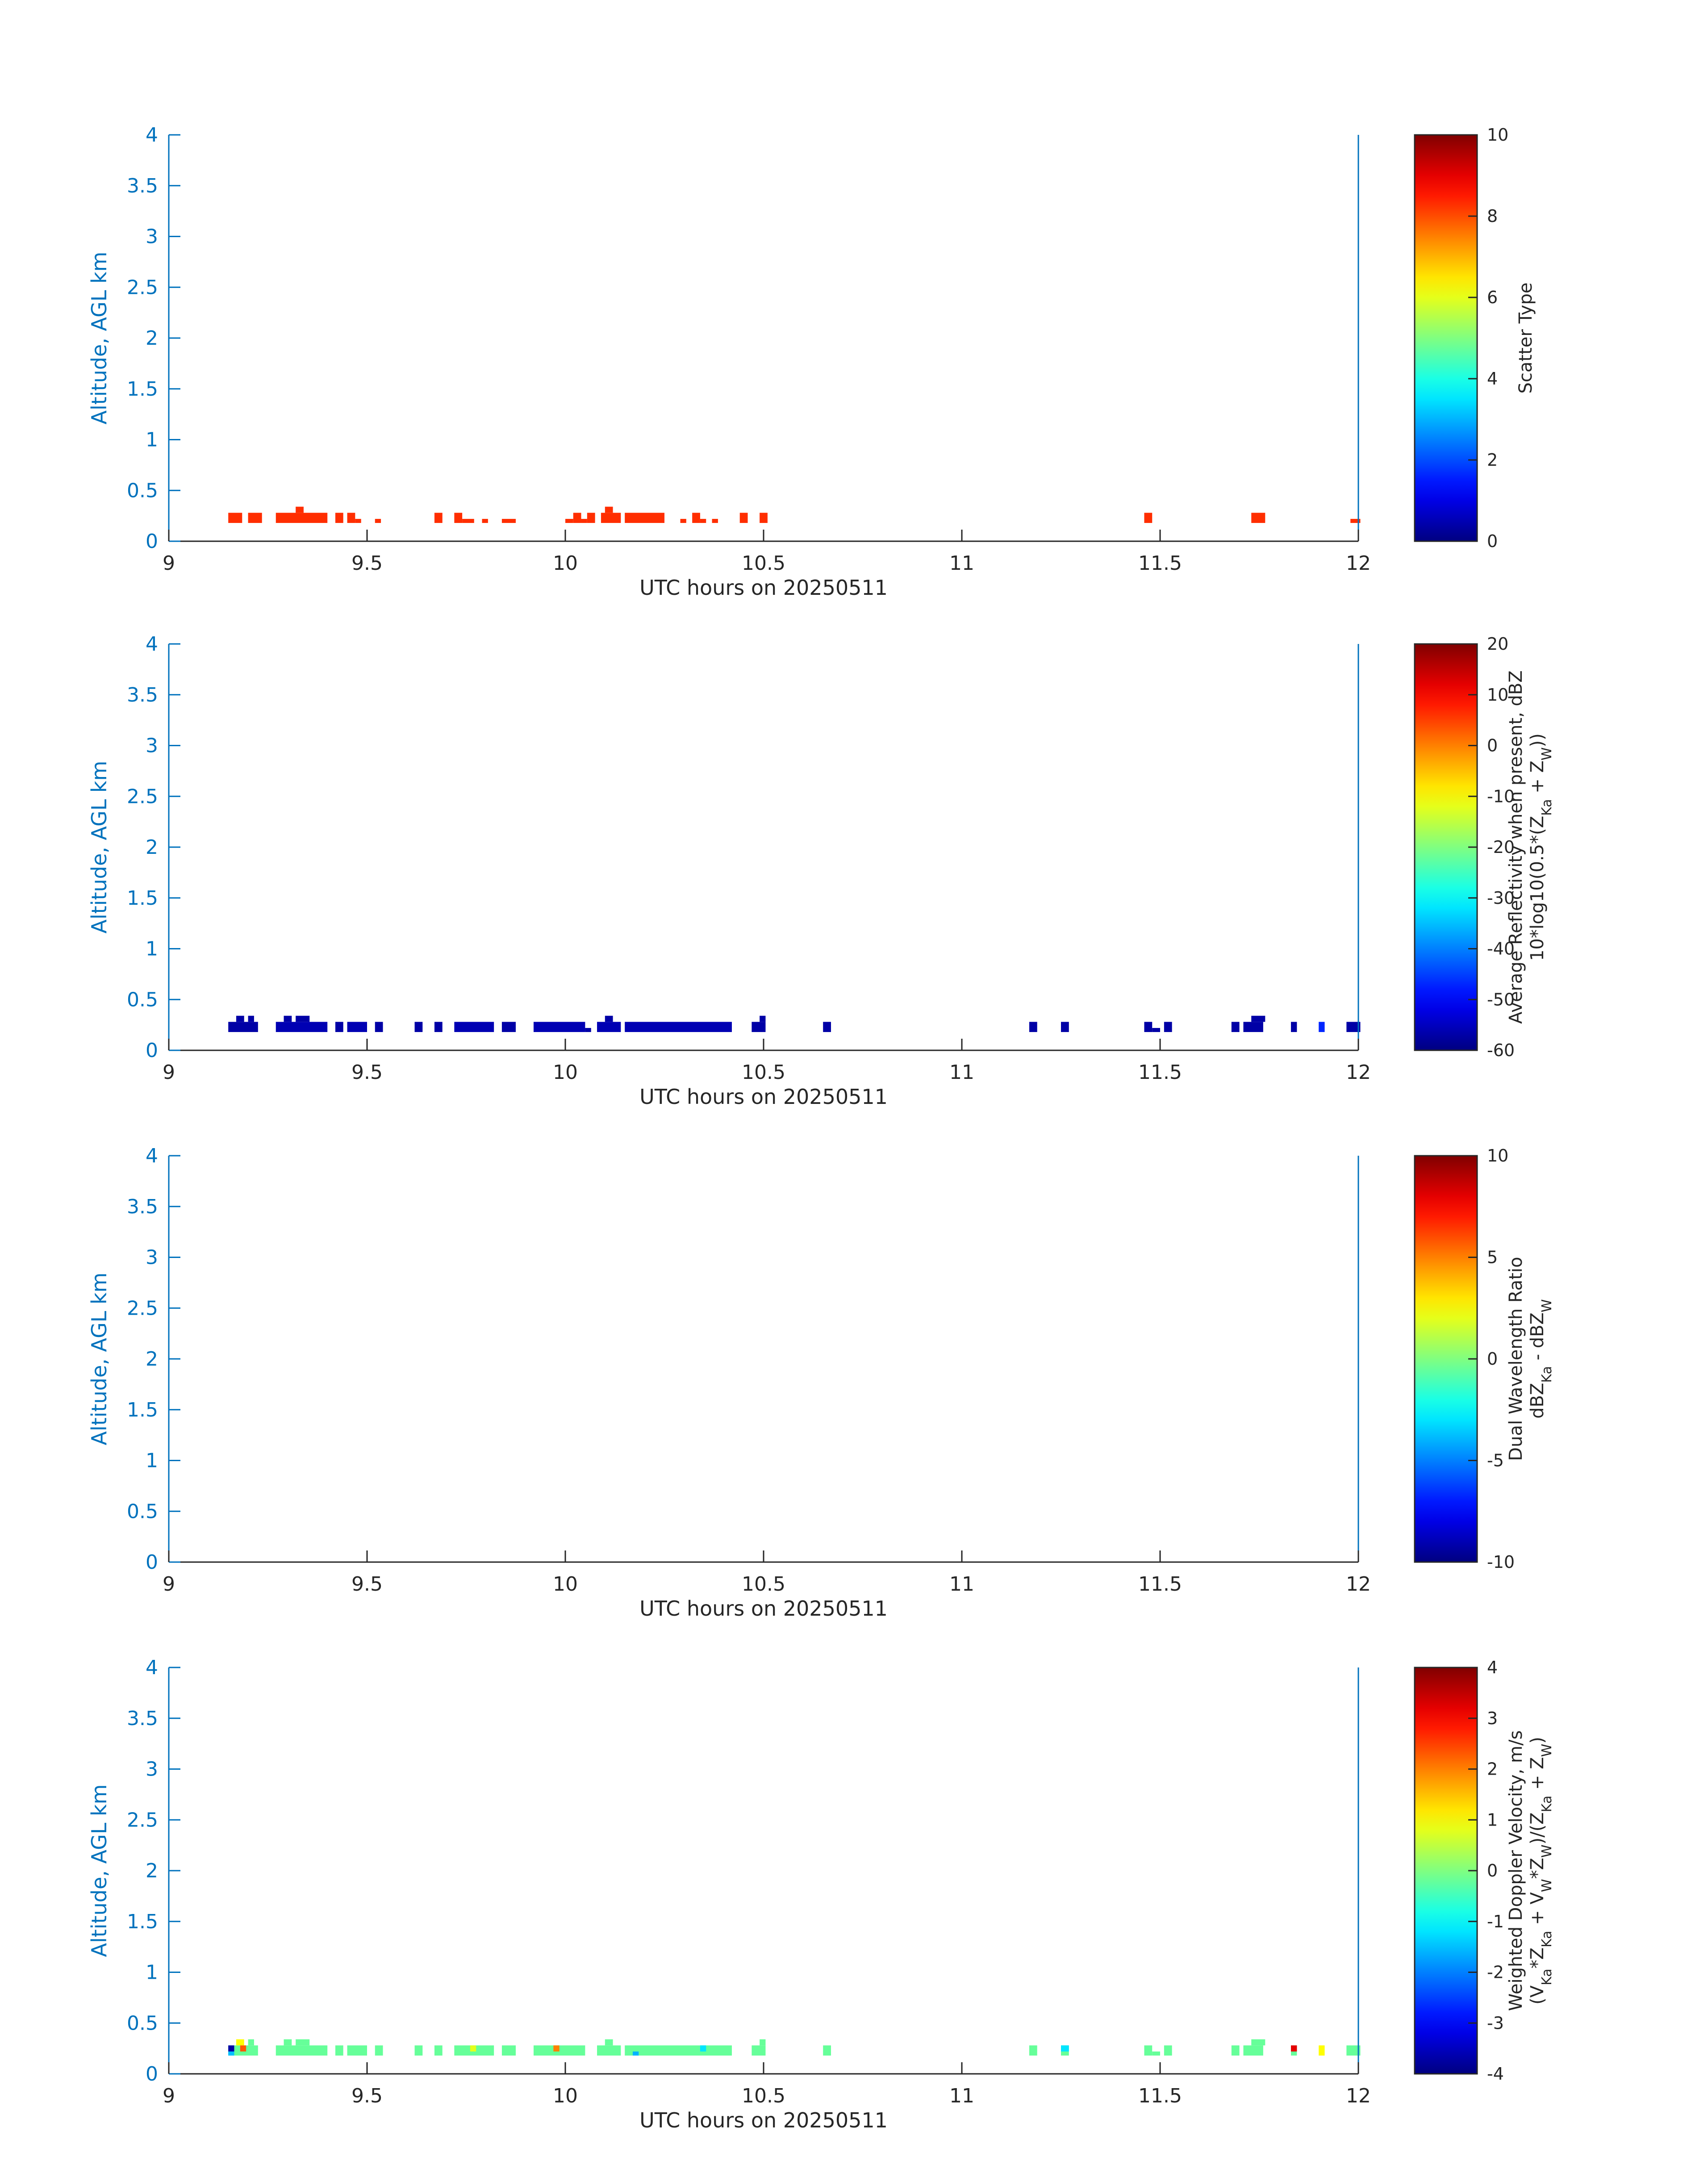 The height and width of the screenshot is (2177, 1708). What do you see at coordinates (1501, 898) in the screenshot?
I see `colorbar-tick-label: -30` at bounding box center [1501, 898].